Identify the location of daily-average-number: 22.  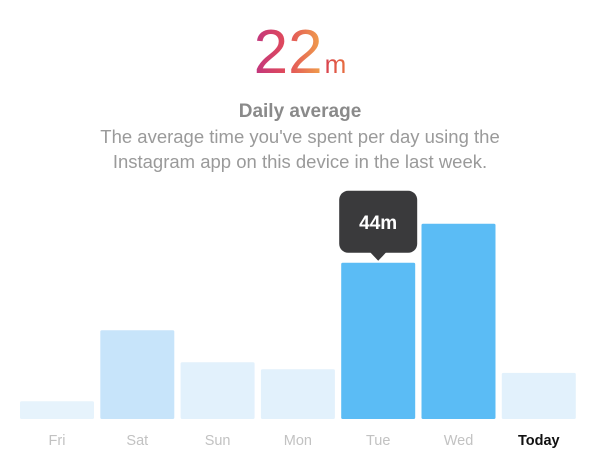
(288, 52).